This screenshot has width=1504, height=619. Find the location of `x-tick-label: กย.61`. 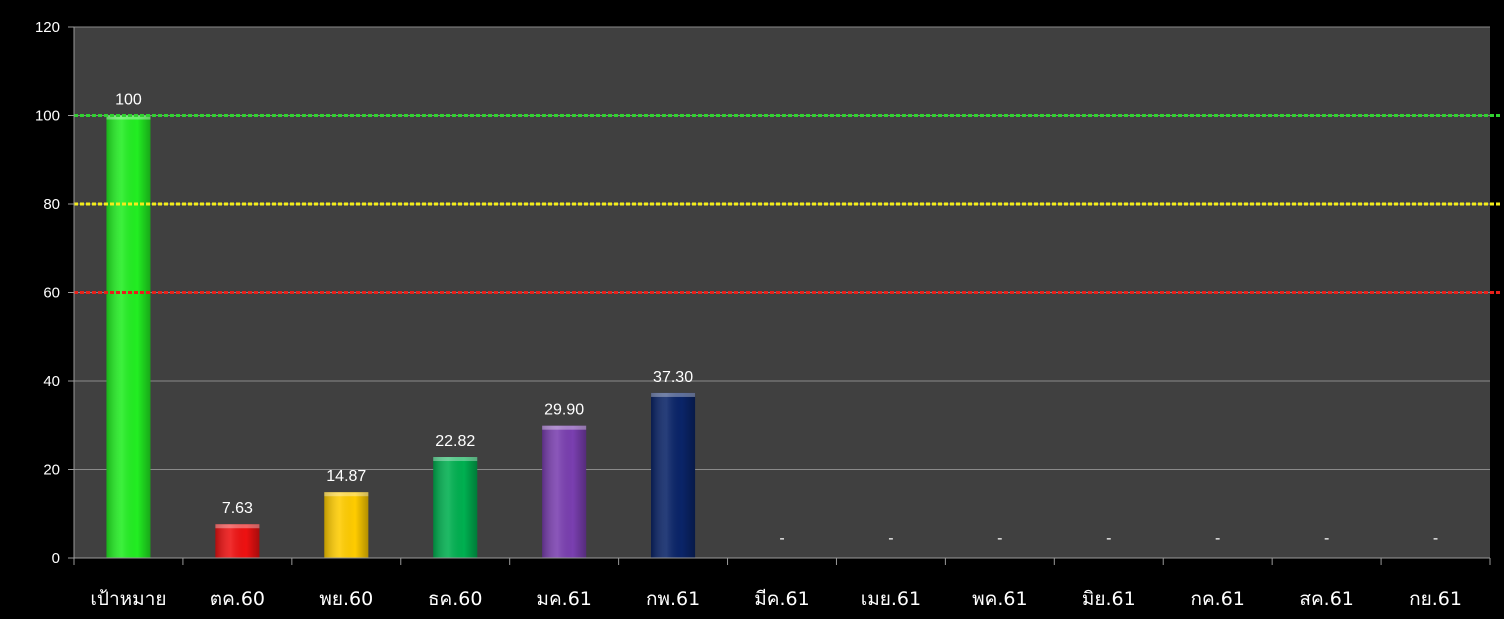

x-tick-label: กย.61 is located at coordinates (1435, 599).